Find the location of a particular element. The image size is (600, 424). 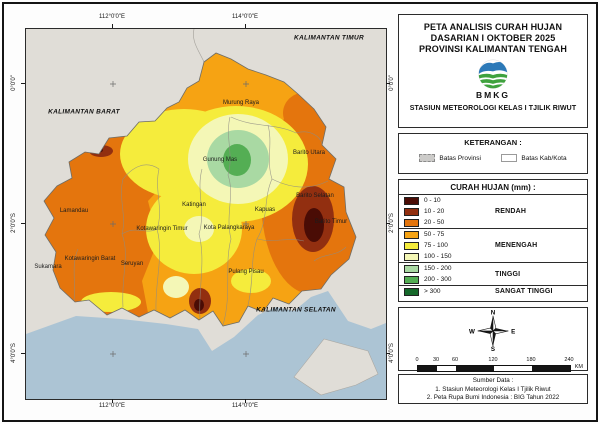

legend-row: 50 - 75 is located at coordinates (449, 234).